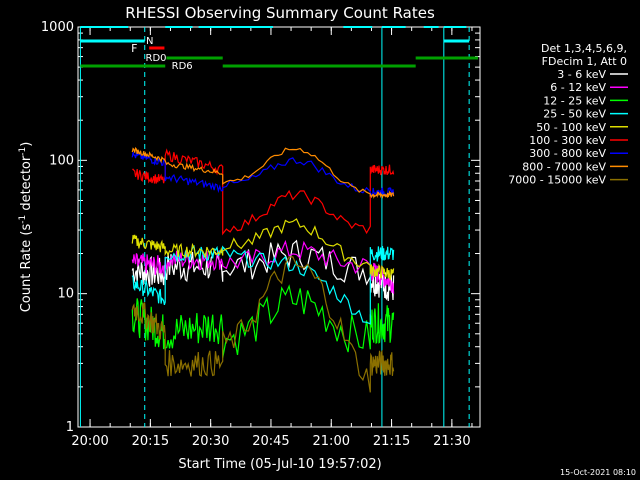 Image resolution: width=640 pixels, height=480 pixels. Describe the element at coordinates (270, 441) in the screenshot. I see `x-tick-label: 20:45` at that location.